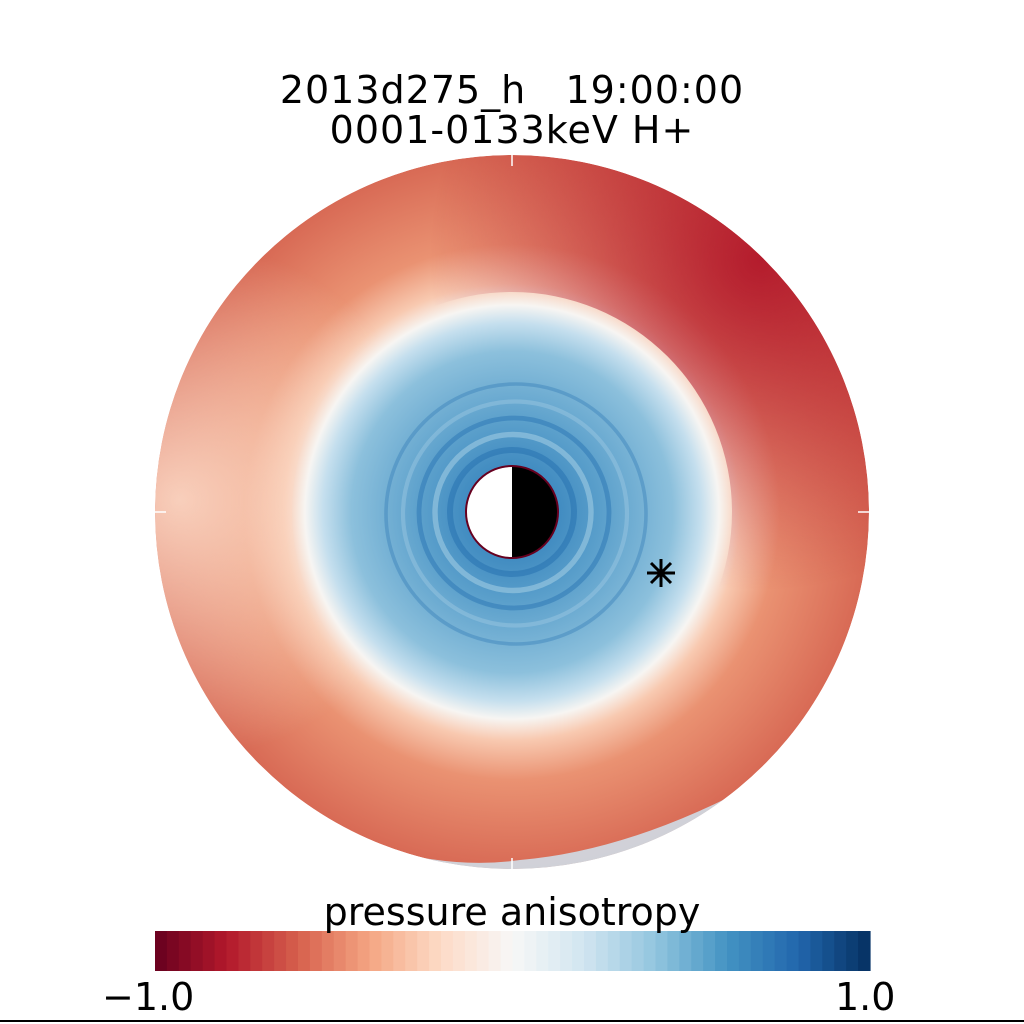 The width and height of the screenshot is (1024, 1024). I want to click on earth-icon, so click(512, 512).